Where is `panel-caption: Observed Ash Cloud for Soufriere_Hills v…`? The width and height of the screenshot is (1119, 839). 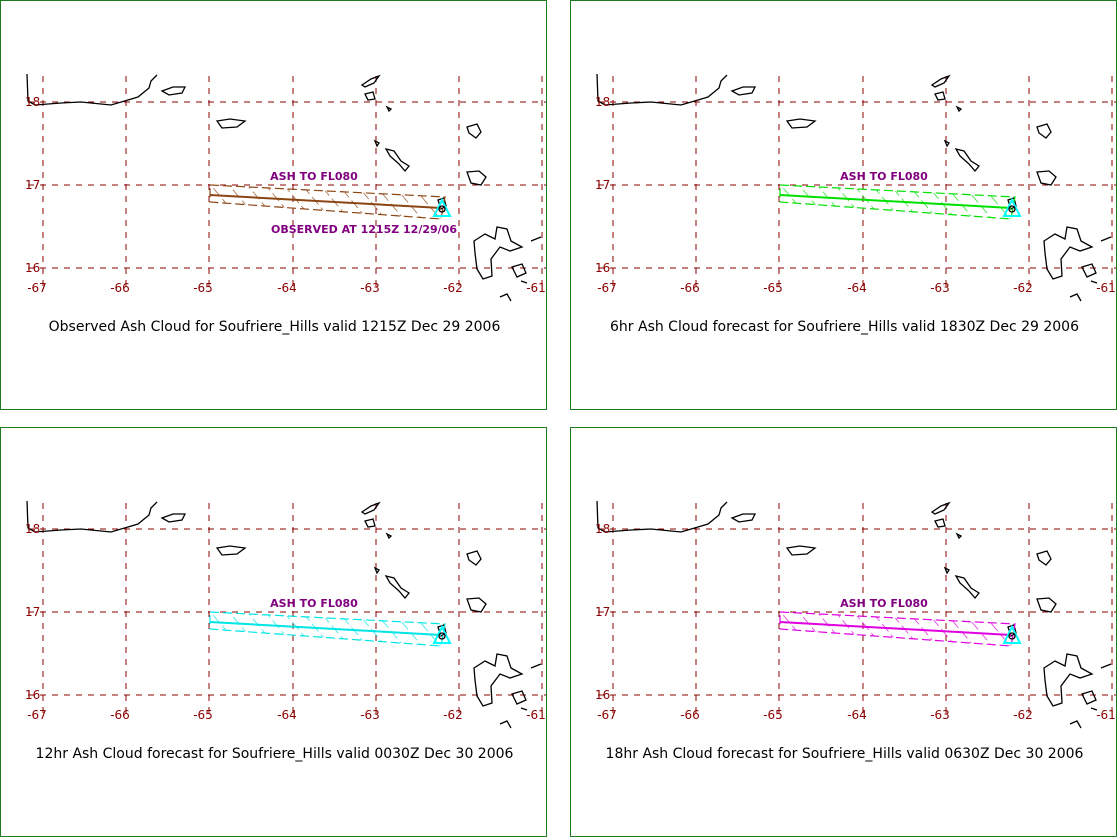
panel-caption: Observed Ash Cloud for Soufriere_Hills v… is located at coordinates (274, 327).